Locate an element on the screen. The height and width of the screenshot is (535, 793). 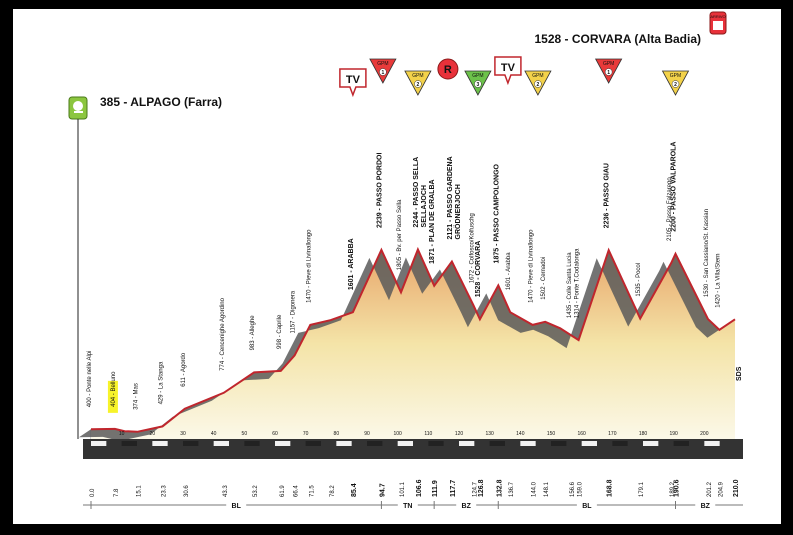
km-tick-label: 179.1 is located at coordinates (642, 489).